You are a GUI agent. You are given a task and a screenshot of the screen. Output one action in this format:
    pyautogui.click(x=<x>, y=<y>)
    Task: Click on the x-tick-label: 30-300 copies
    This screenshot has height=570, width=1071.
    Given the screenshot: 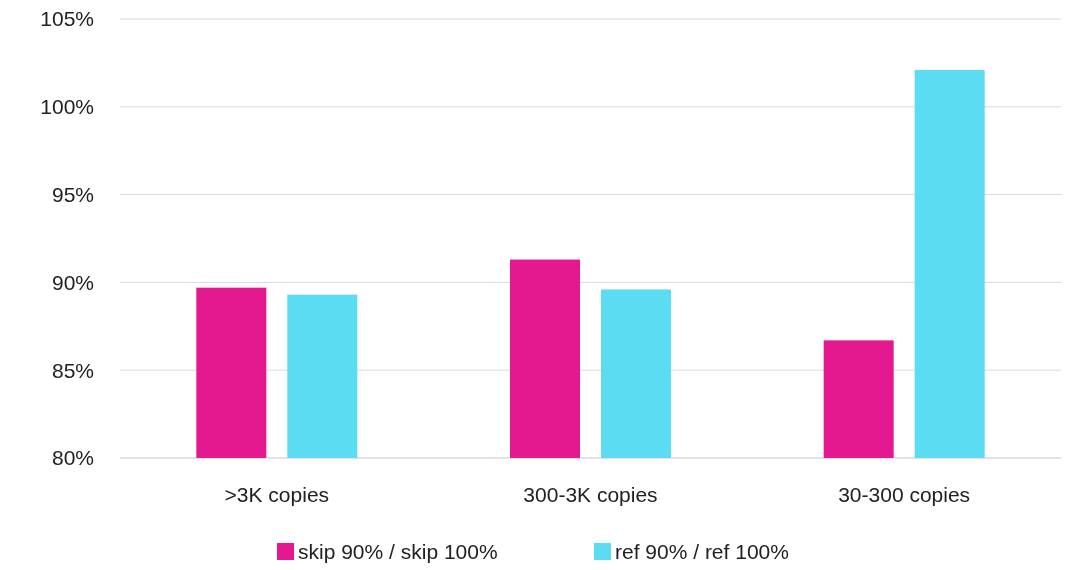 What is the action you would take?
    pyautogui.click(x=904, y=494)
    